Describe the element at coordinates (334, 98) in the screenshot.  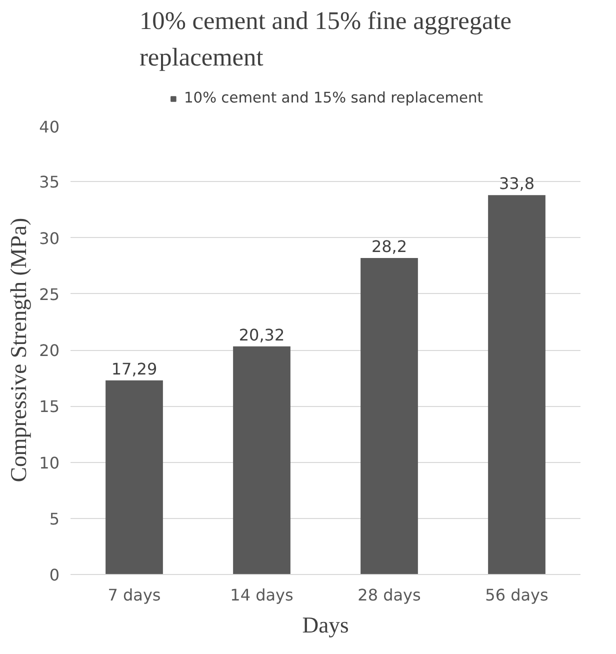
I see `legend-label: 10% cement and 15% sand replacement` at that location.